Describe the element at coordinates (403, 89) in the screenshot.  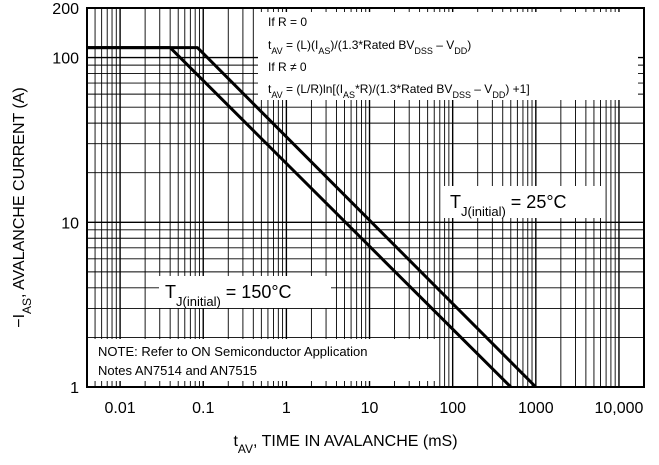
I see `text-run: *R)/(1.3*Rated BV` at that location.